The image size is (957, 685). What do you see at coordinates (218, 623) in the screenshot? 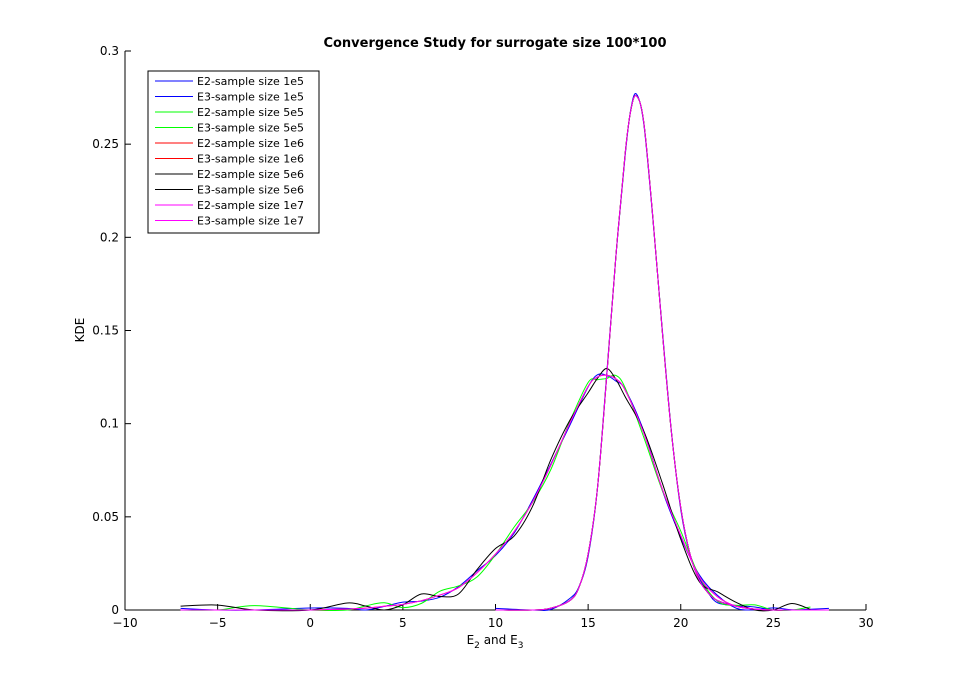
I see `x-tick-label: −5` at bounding box center [218, 623].